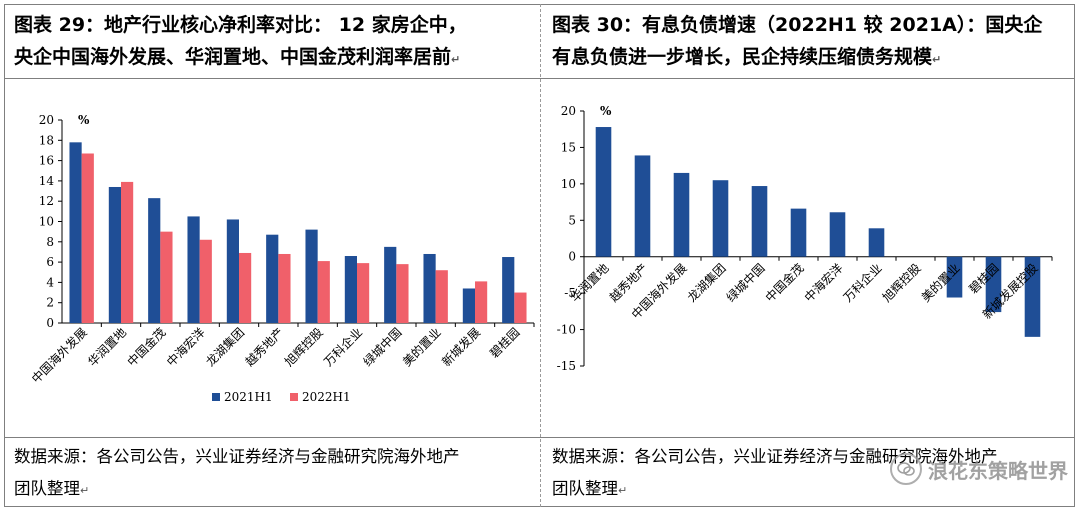 This screenshot has width=1080, height=512. Describe the element at coordinates (237, 456) in the screenshot. I see `left-source-line1: 数据来源：各公司公告，兴业证券经济与金融研究院海外地产` at that location.